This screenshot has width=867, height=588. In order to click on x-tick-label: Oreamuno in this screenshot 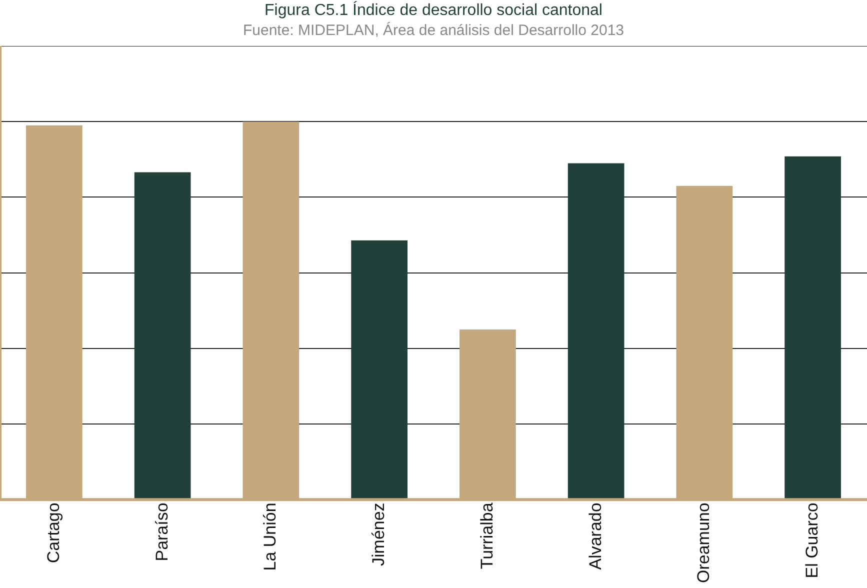, I will do `click(704, 543)`.